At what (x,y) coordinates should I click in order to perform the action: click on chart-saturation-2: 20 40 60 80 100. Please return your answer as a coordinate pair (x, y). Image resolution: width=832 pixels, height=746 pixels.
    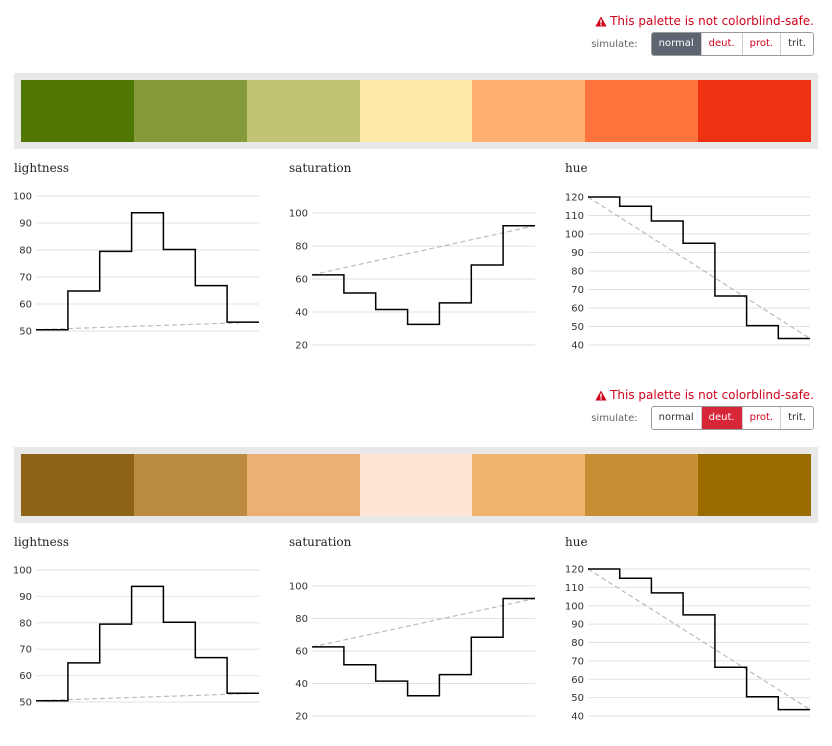
    Looking at the image, I should click on (412, 652).